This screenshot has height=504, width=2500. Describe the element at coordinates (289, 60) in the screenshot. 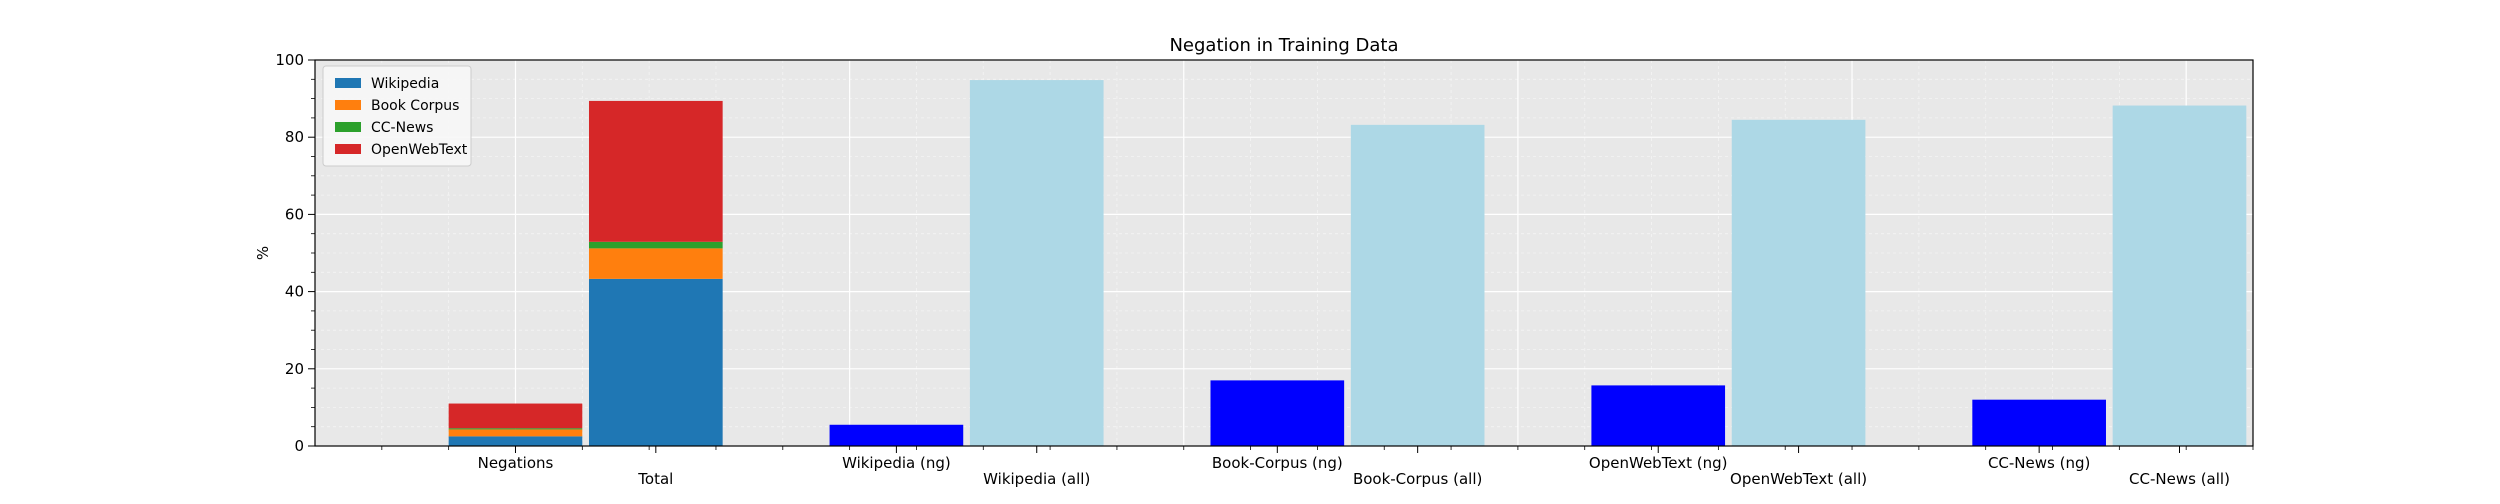

I see `y-tick-label: 100` at that location.